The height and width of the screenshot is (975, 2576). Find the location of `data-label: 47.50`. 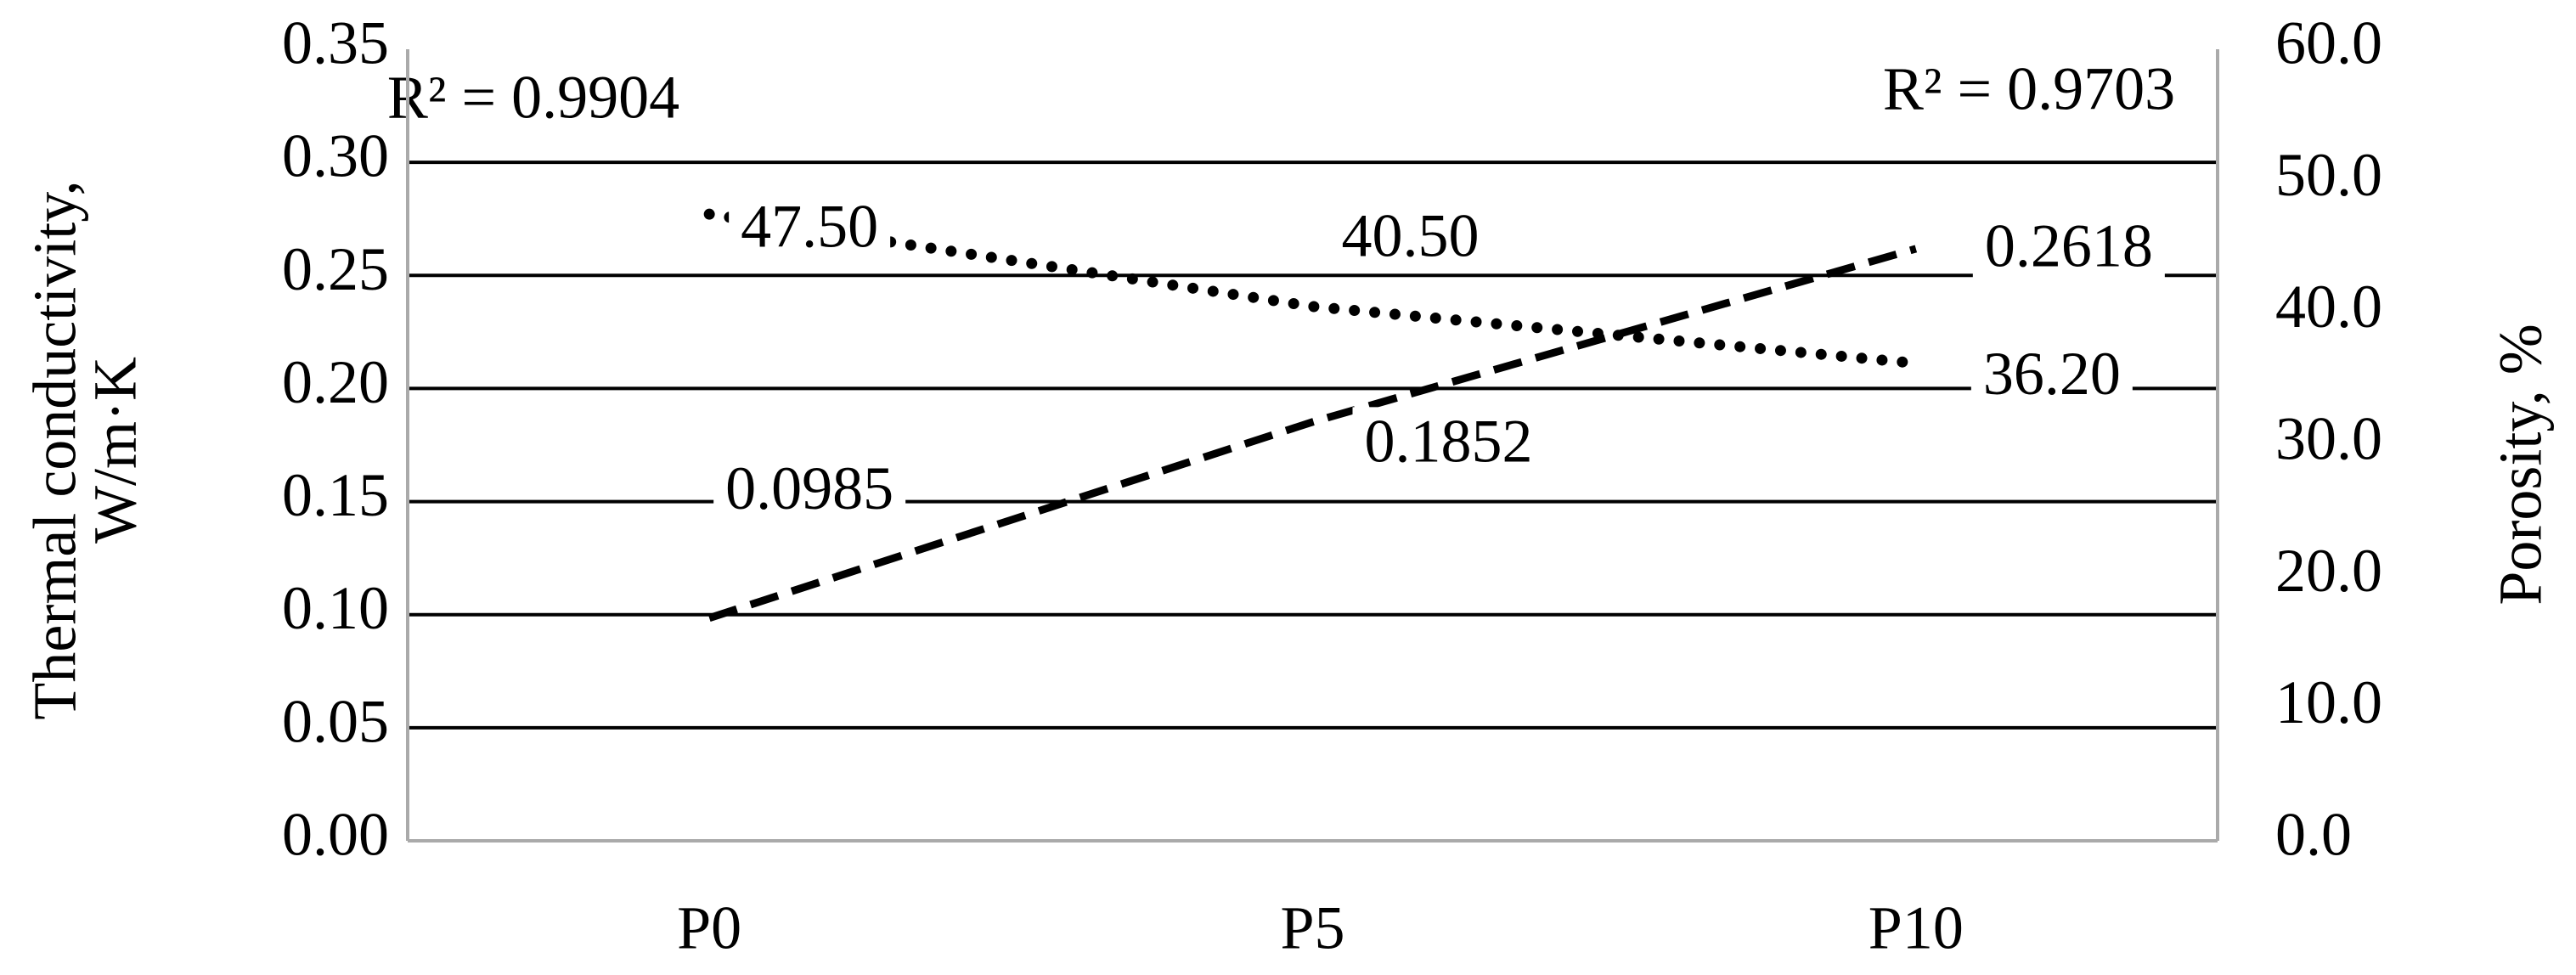

data-label: 47.50 is located at coordinates (809, 227).